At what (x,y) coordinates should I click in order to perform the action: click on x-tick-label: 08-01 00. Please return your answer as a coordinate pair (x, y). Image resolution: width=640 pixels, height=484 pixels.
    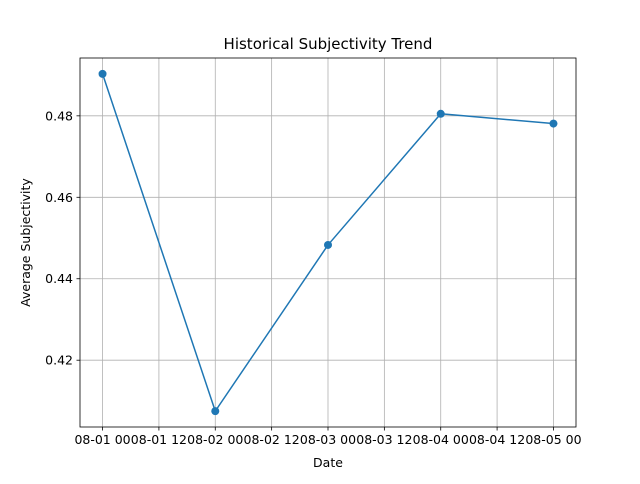
    Looking at the image, I should click on (102, 439).